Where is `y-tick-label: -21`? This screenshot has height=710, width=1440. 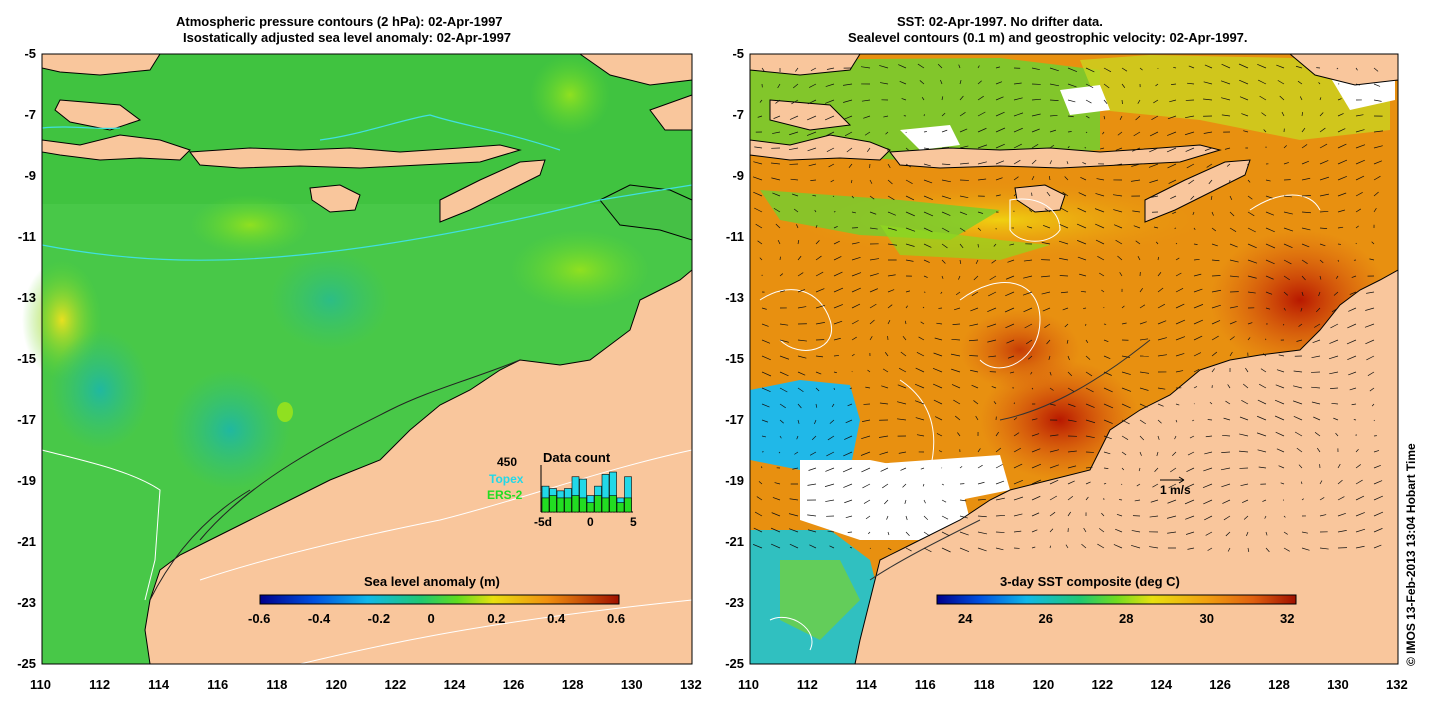 y-tick-label: -21 is located at coordinates (734, 541).